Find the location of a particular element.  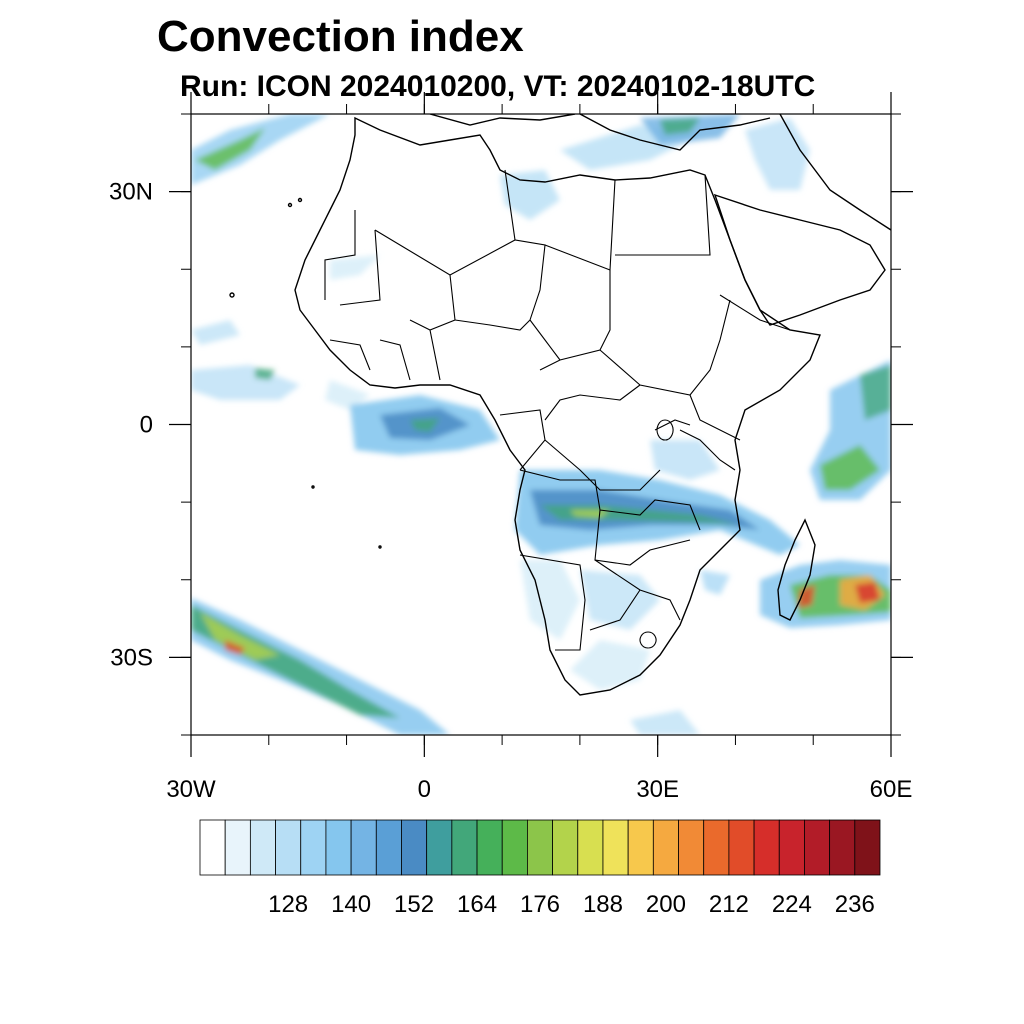

lon-tick-label: 30W is located at coordinates (191, 789).